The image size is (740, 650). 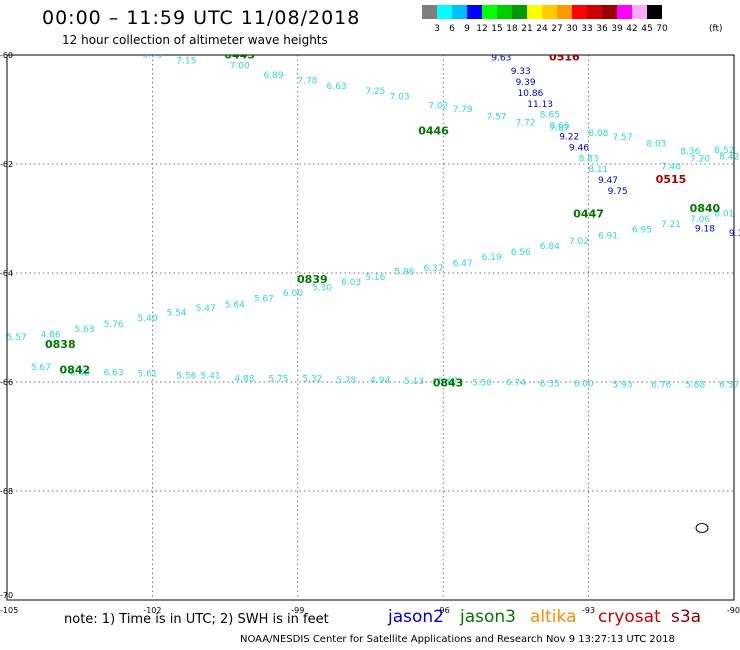 I want to click on swh-value-label: 7.79, so click(x=463, y=110).